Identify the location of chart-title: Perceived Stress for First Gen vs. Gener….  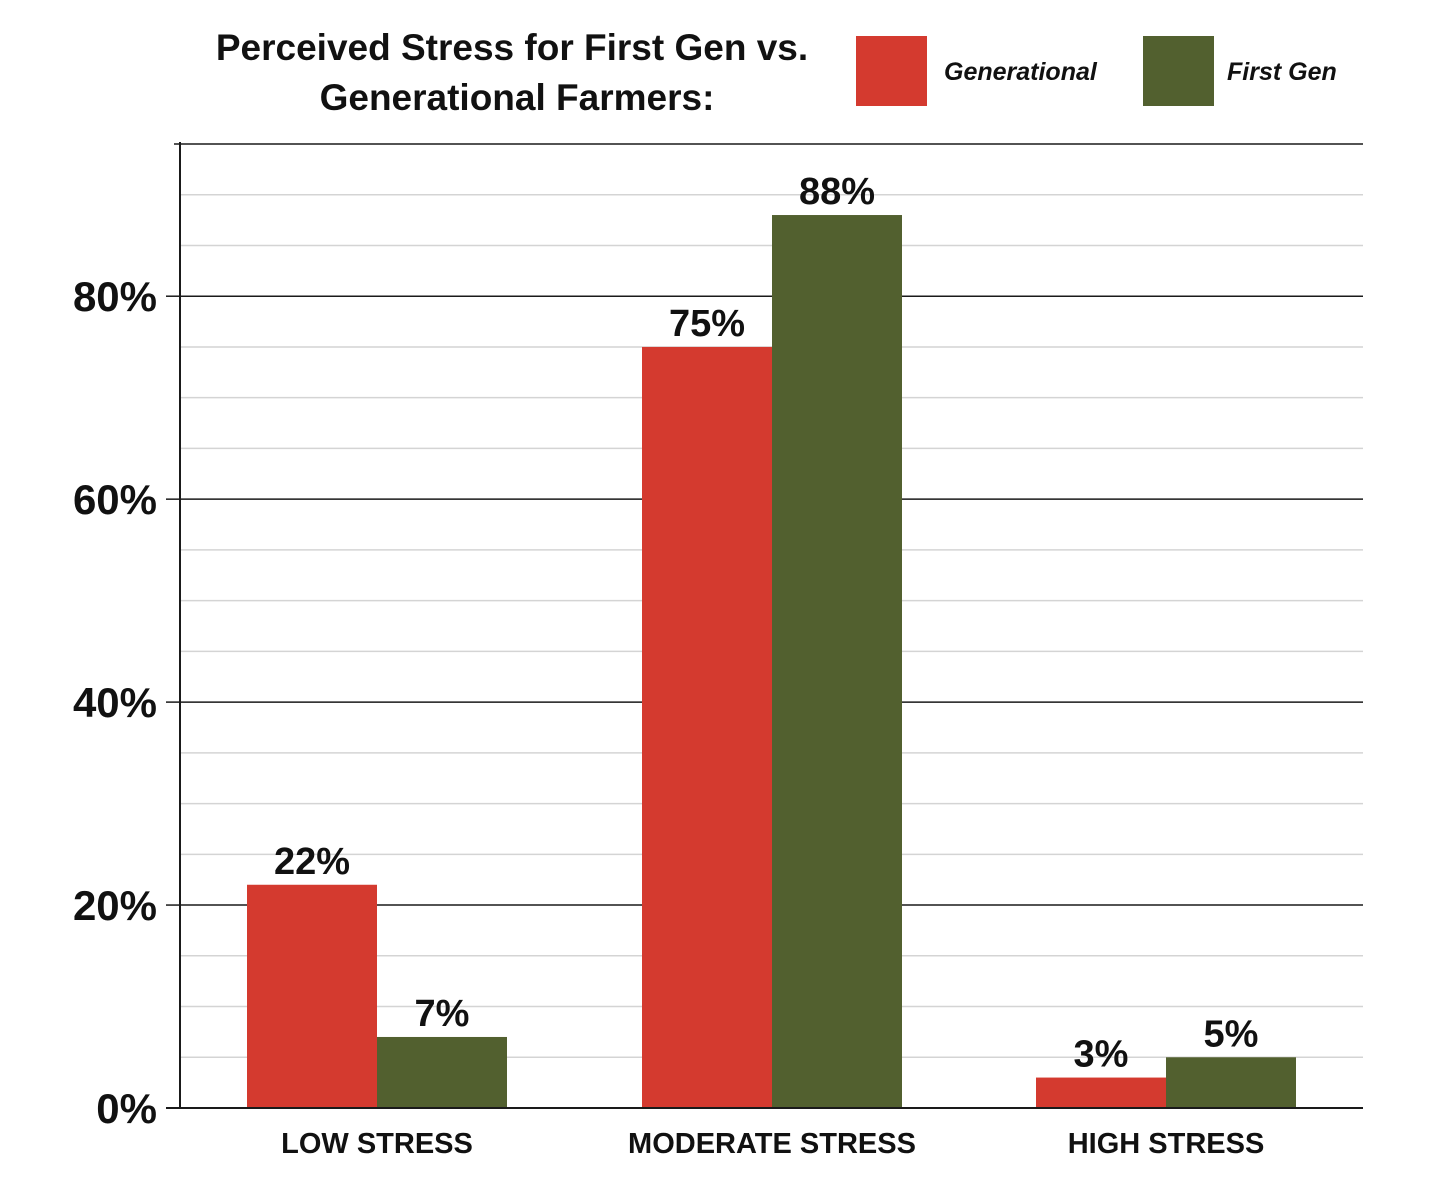
(512, 72).